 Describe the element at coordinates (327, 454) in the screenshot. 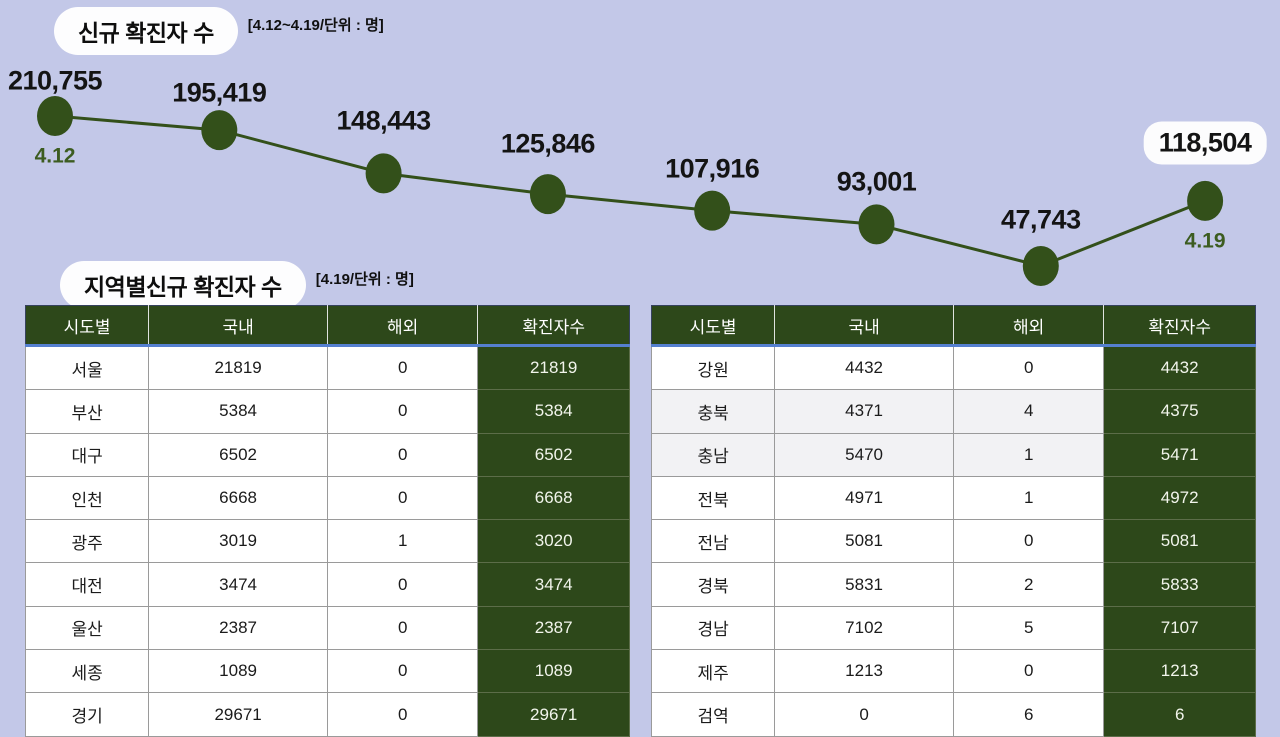

I see `table-row: 대구 6502 0 6502` at that location.